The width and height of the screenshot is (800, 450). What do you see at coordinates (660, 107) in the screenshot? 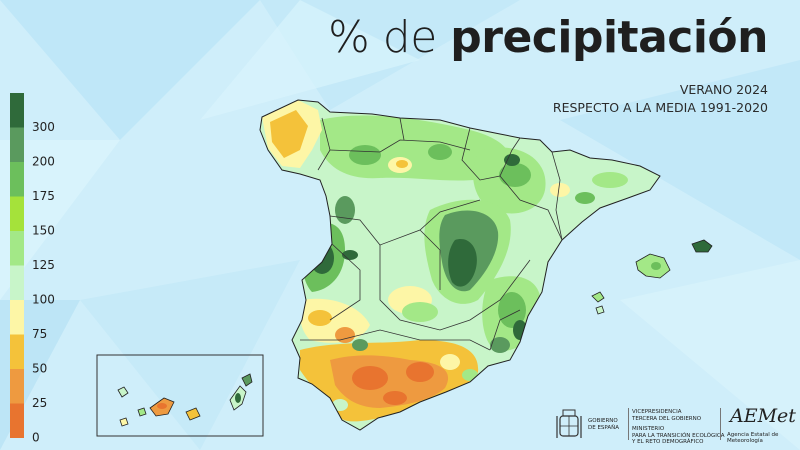
I see `subtitle-reference: RESPECTO A LA MEDIA 1991-2020` at bounding box center [660, 107].